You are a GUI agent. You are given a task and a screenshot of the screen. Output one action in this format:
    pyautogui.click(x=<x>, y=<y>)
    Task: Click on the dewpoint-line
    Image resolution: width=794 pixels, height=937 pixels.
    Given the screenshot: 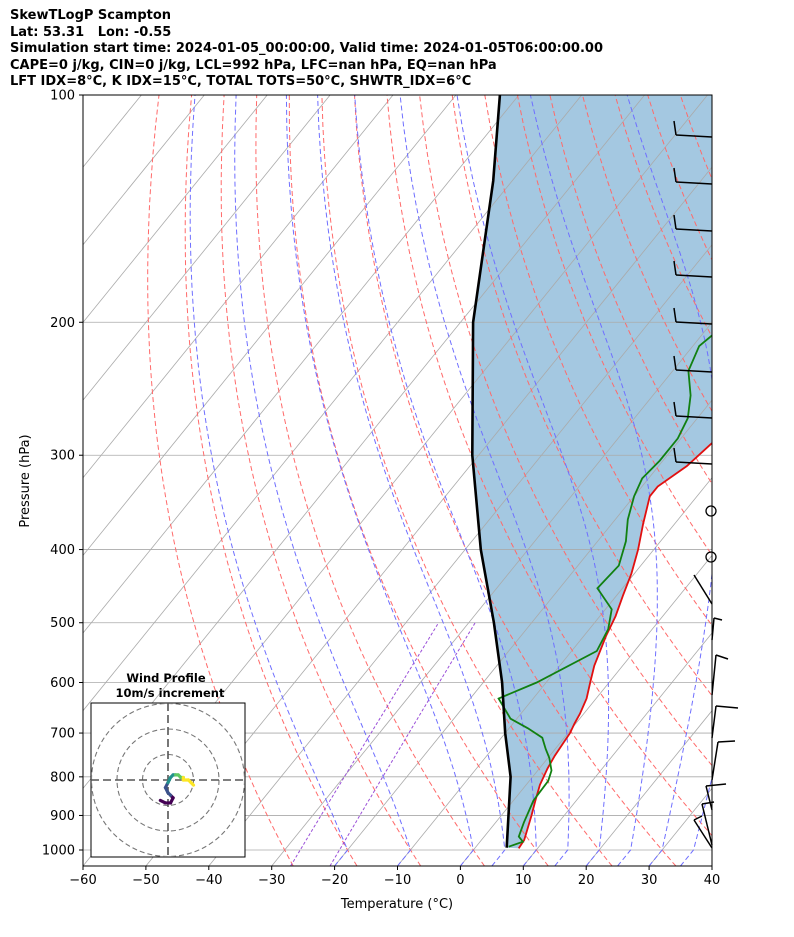 What is the action you would take?
    pyautogui.click(x=604, y=591)
    